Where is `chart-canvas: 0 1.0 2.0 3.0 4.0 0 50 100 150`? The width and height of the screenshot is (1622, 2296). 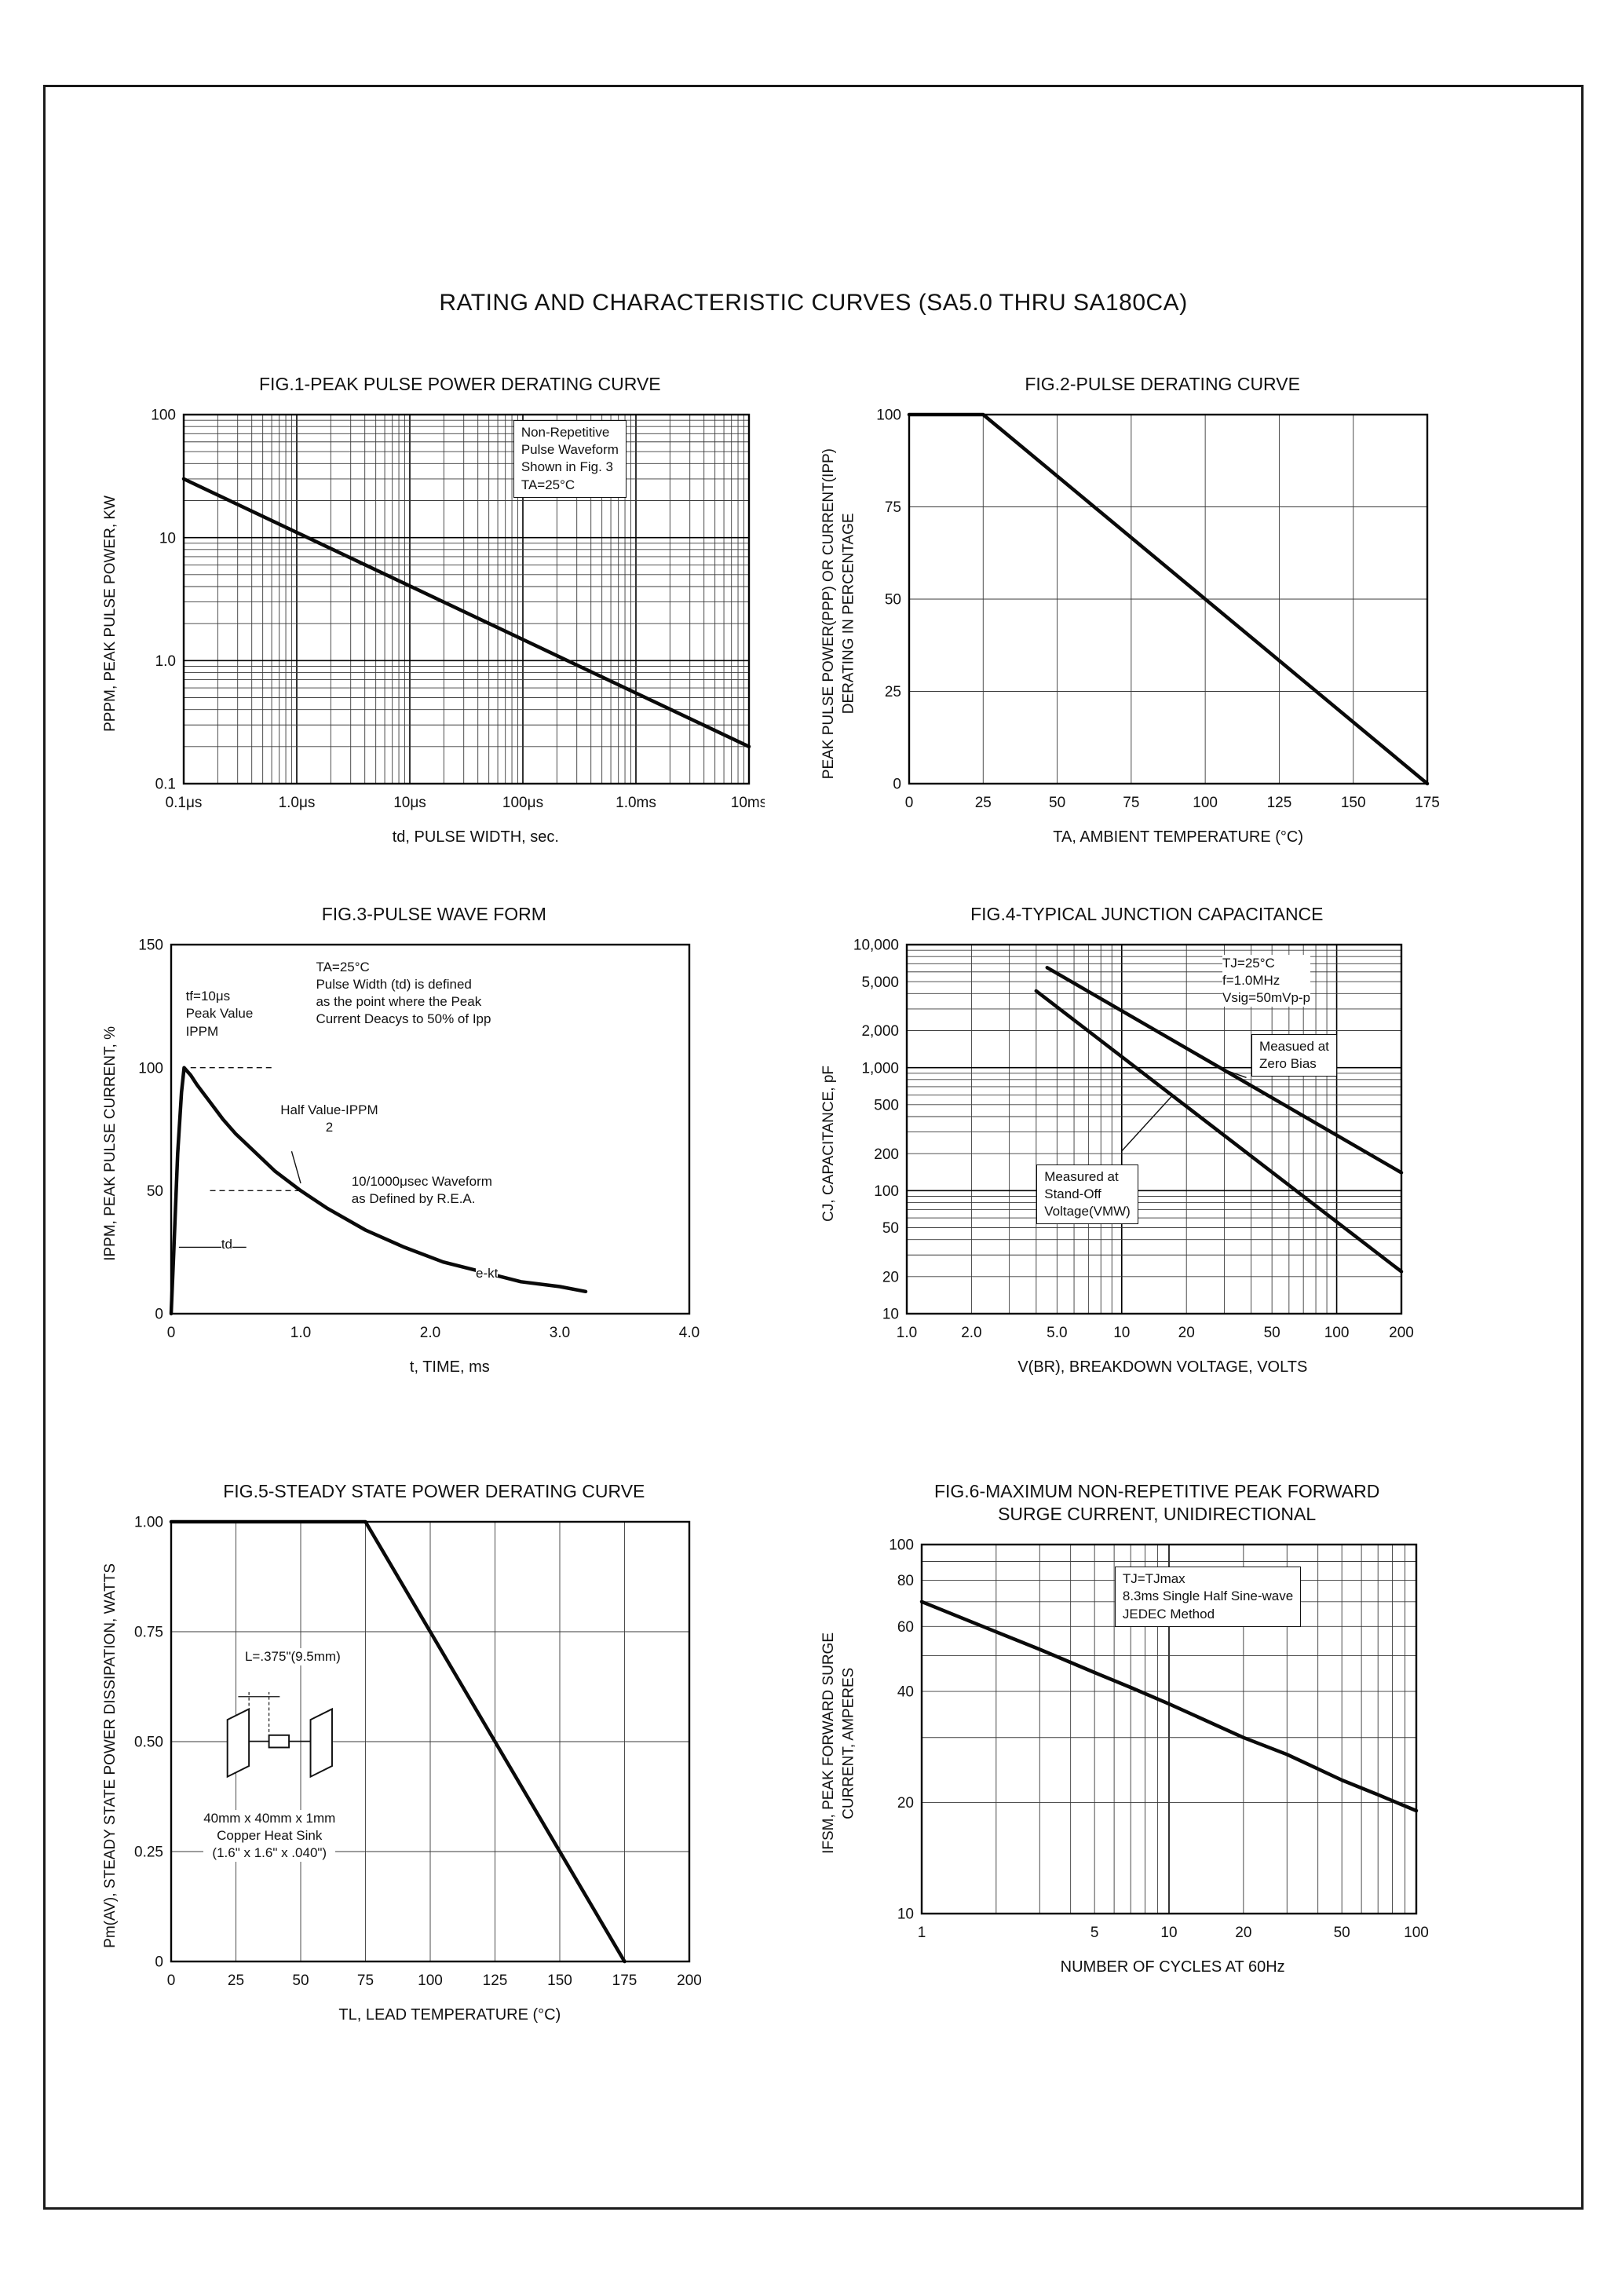 chart-canvas: 0 1.0 2.0 3.0 4.0 0 50 100 150 is located at coordinates (419, 1139).